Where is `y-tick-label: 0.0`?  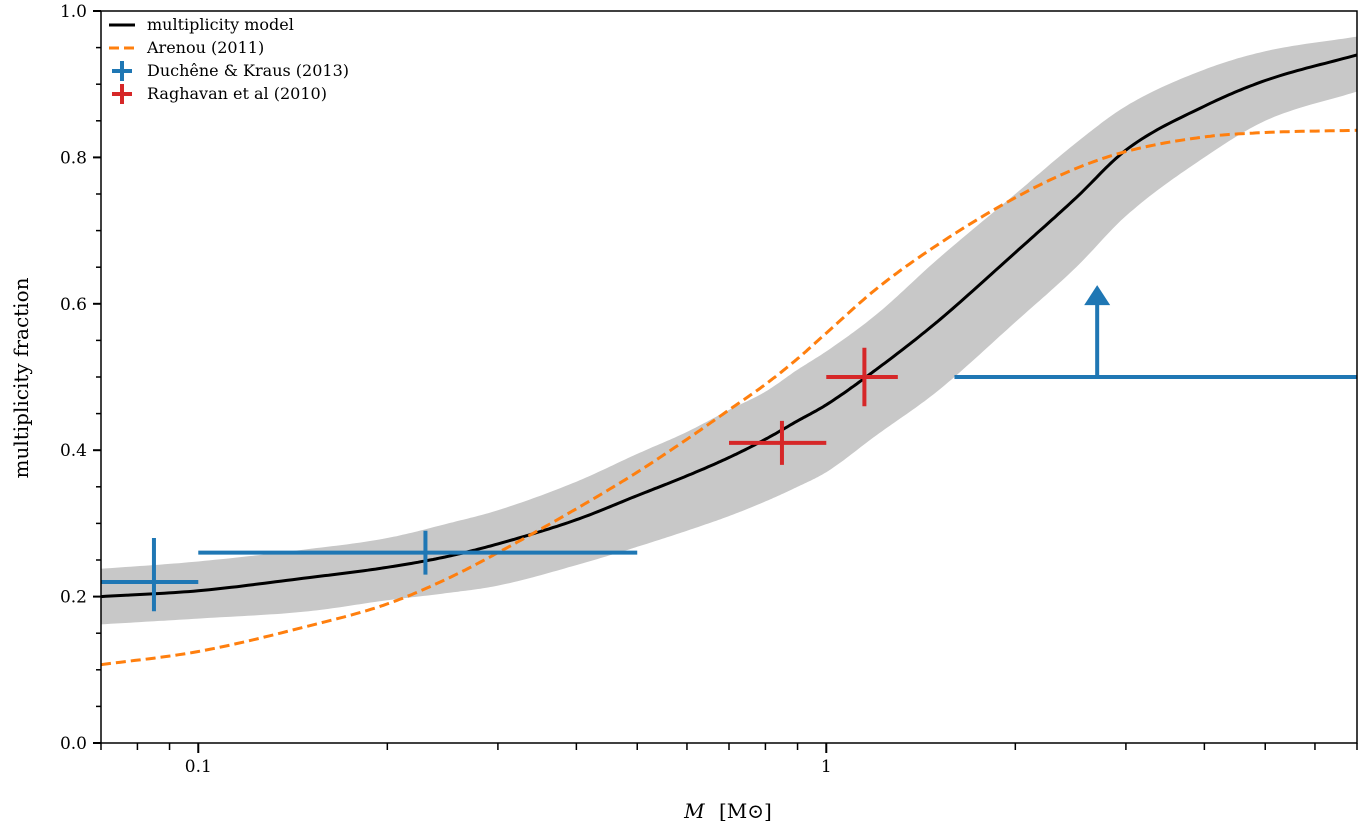
y-tick-label: 0.0 is located at coordinates (73, 744).